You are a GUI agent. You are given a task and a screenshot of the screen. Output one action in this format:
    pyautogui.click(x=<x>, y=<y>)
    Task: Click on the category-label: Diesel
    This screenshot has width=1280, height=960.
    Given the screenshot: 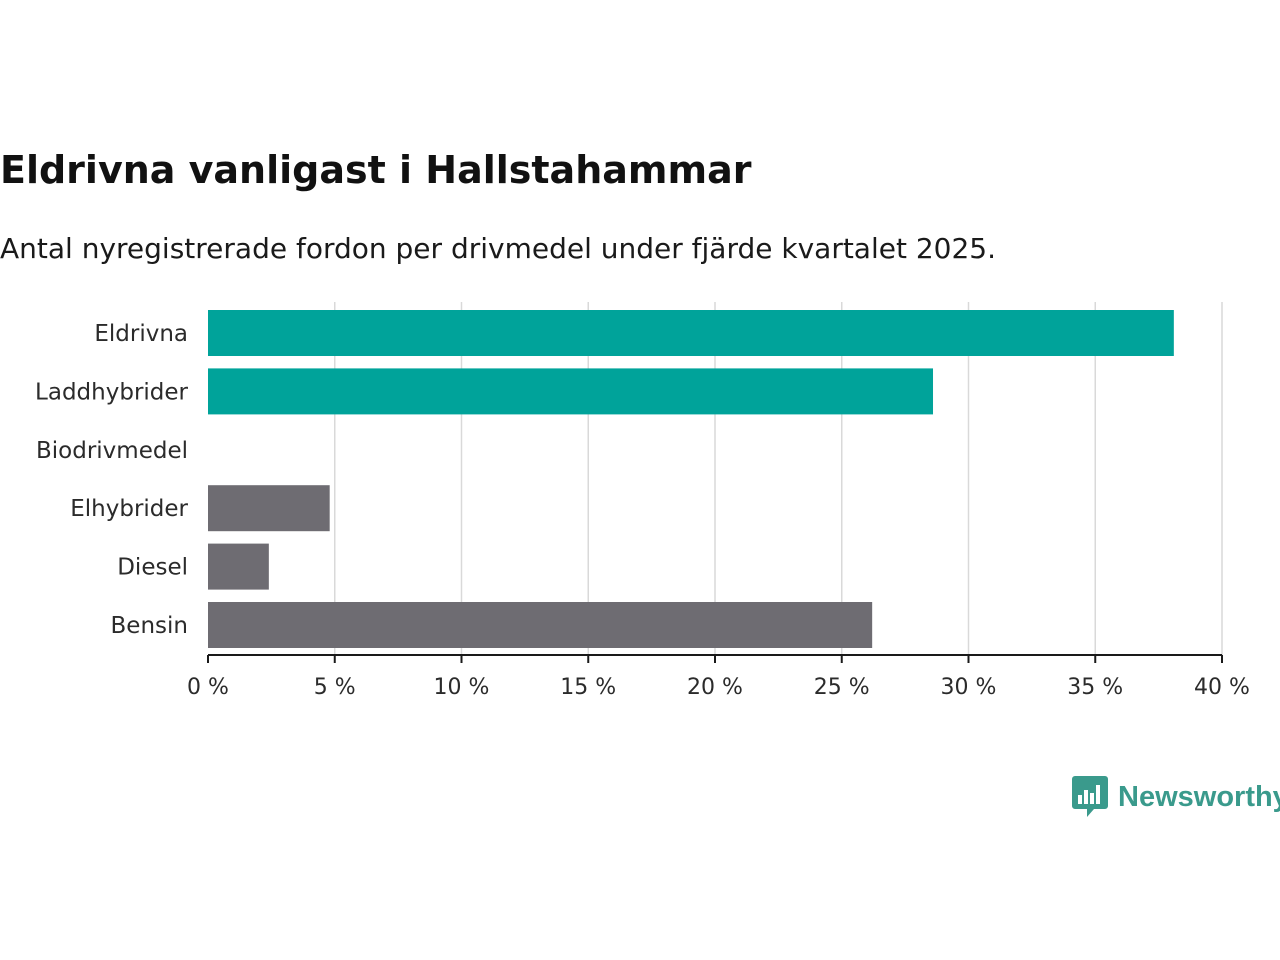 What is the action you would take?
    pyautogui.click(x=152, y=568)
    